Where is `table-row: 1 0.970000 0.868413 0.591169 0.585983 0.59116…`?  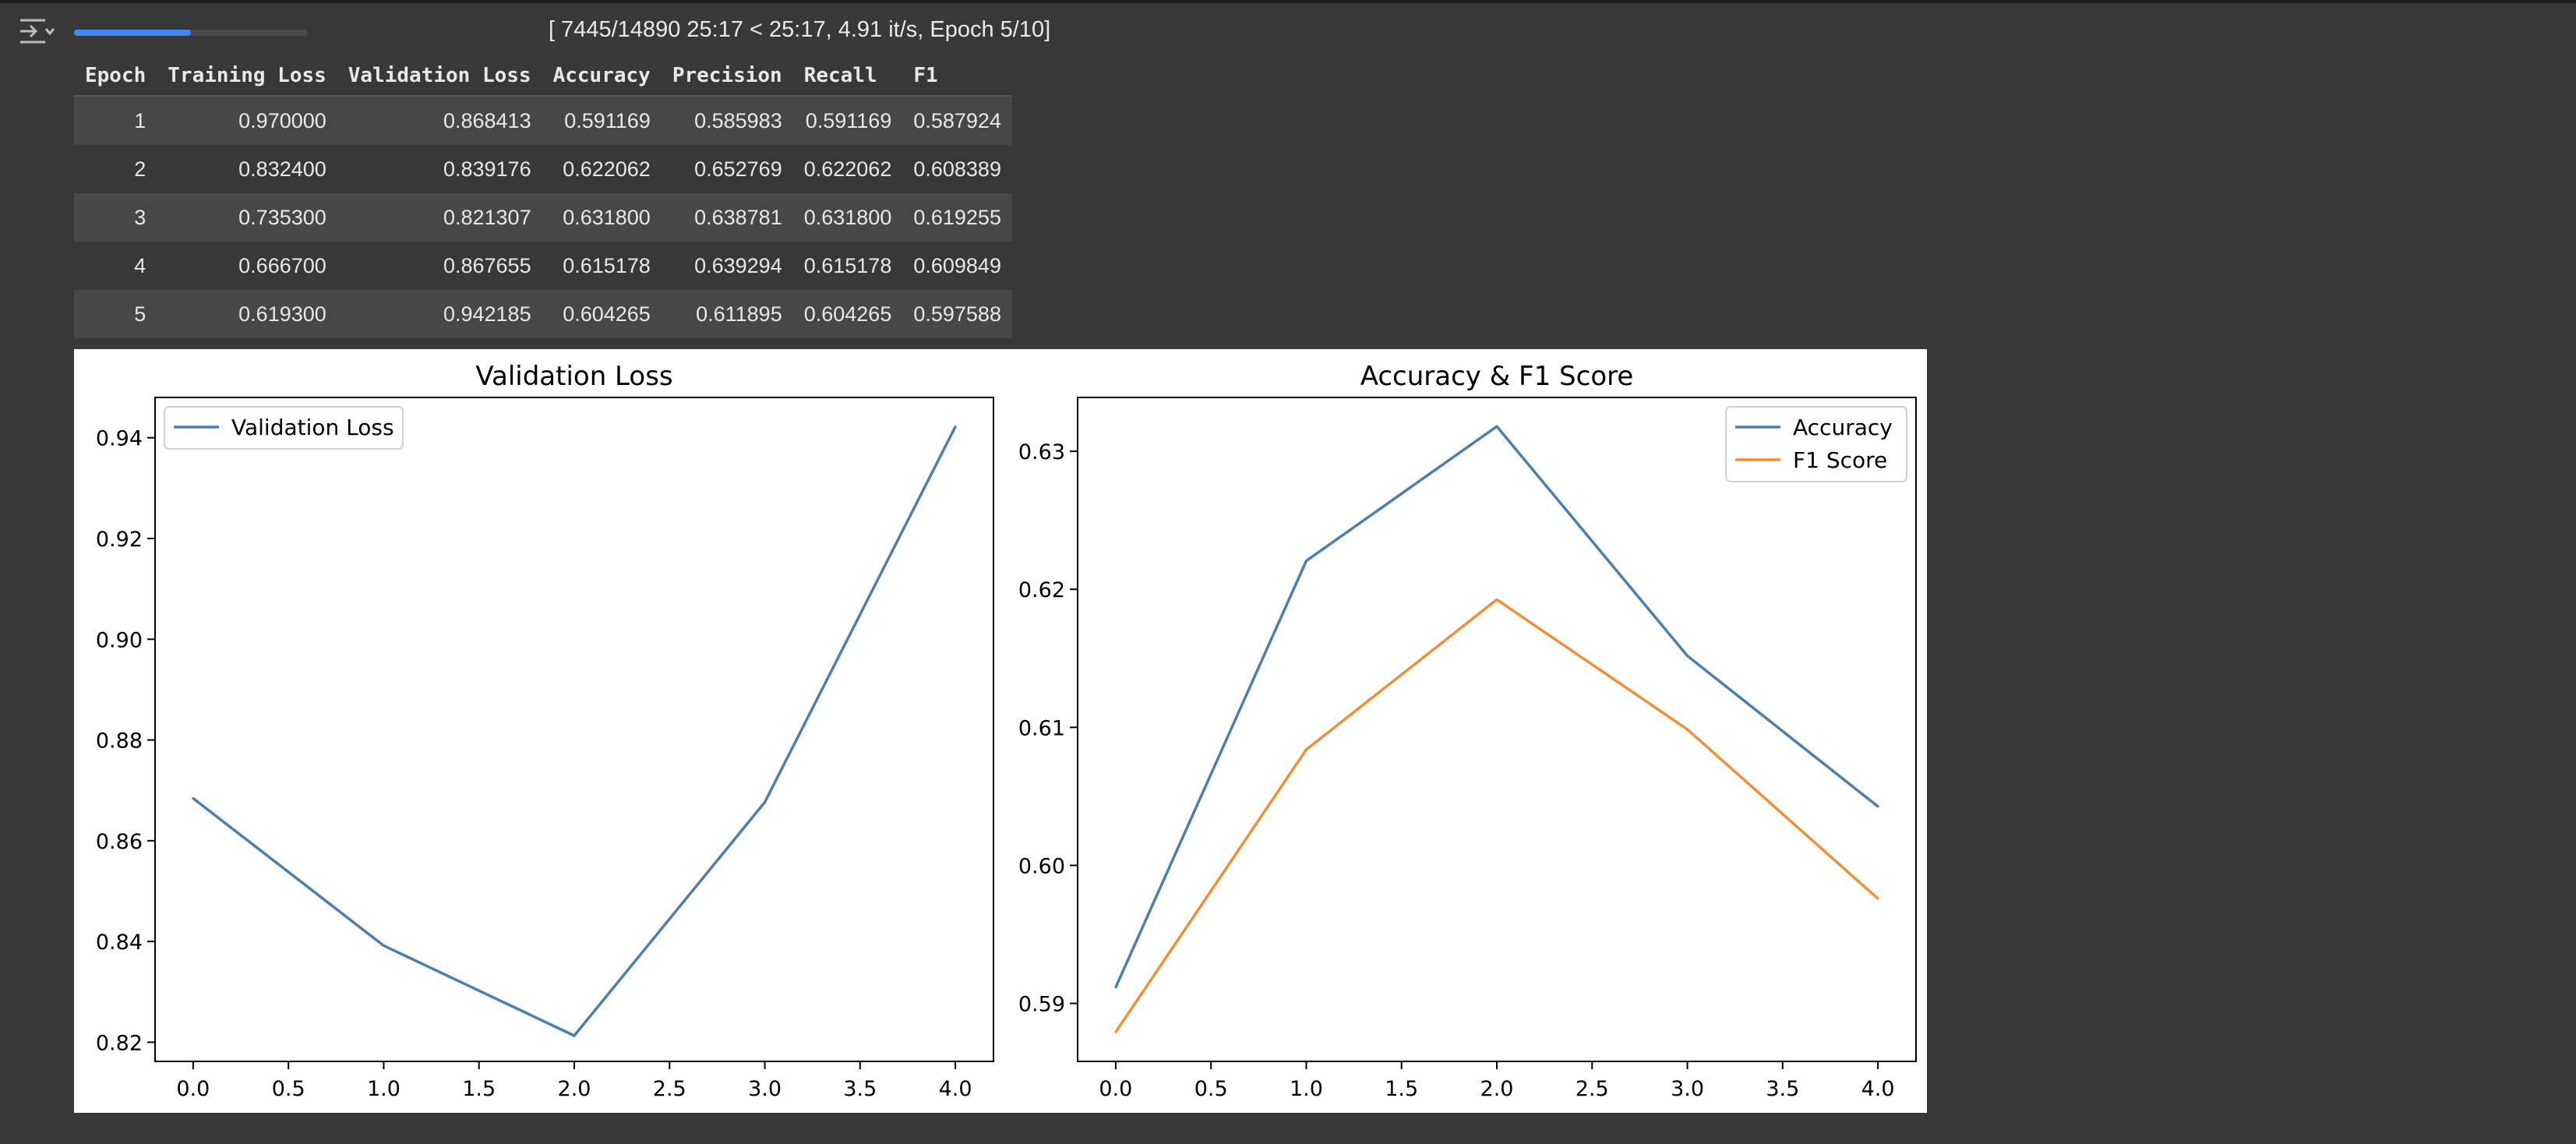
table-row: 1 0.970000 0.868413 0.591169 0.585983 0.59116… is located at coordinates (543, 120).